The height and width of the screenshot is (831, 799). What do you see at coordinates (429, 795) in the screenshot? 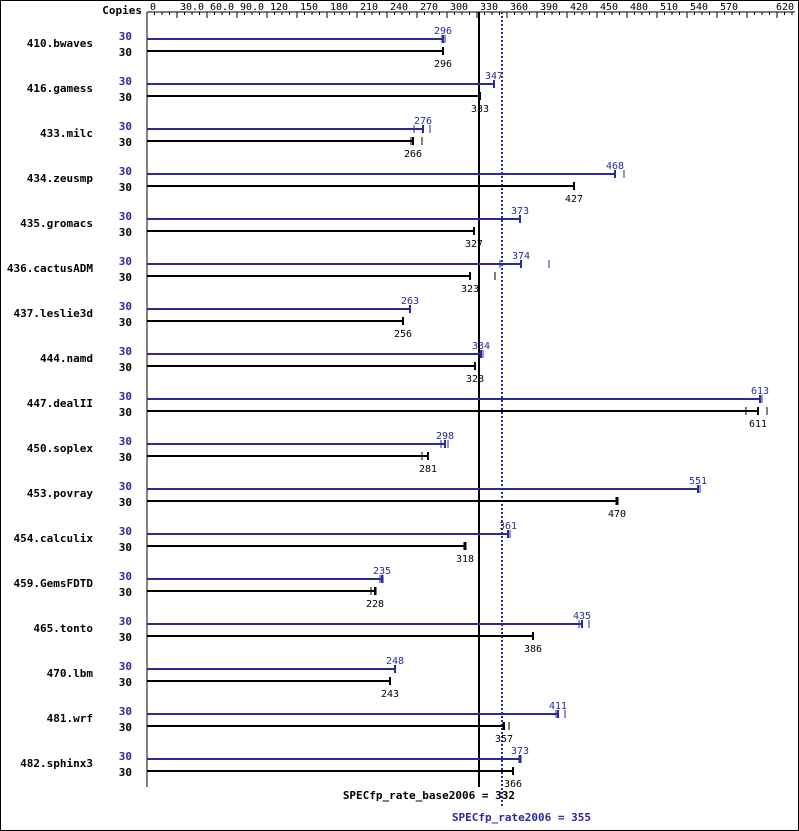
I see `base-summary-label: SPECfp_rate_base2006 = 332` at bounding box center [429, 795].